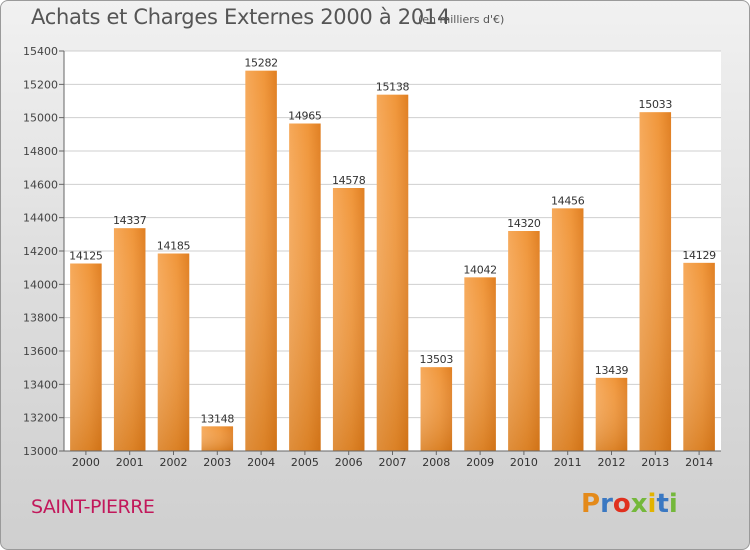 The image size is (750, 550). What do you see at coordinates (40, 351) in the screenshot?
I see `y-tick-label: 13600` at bounding box center [40, 351].